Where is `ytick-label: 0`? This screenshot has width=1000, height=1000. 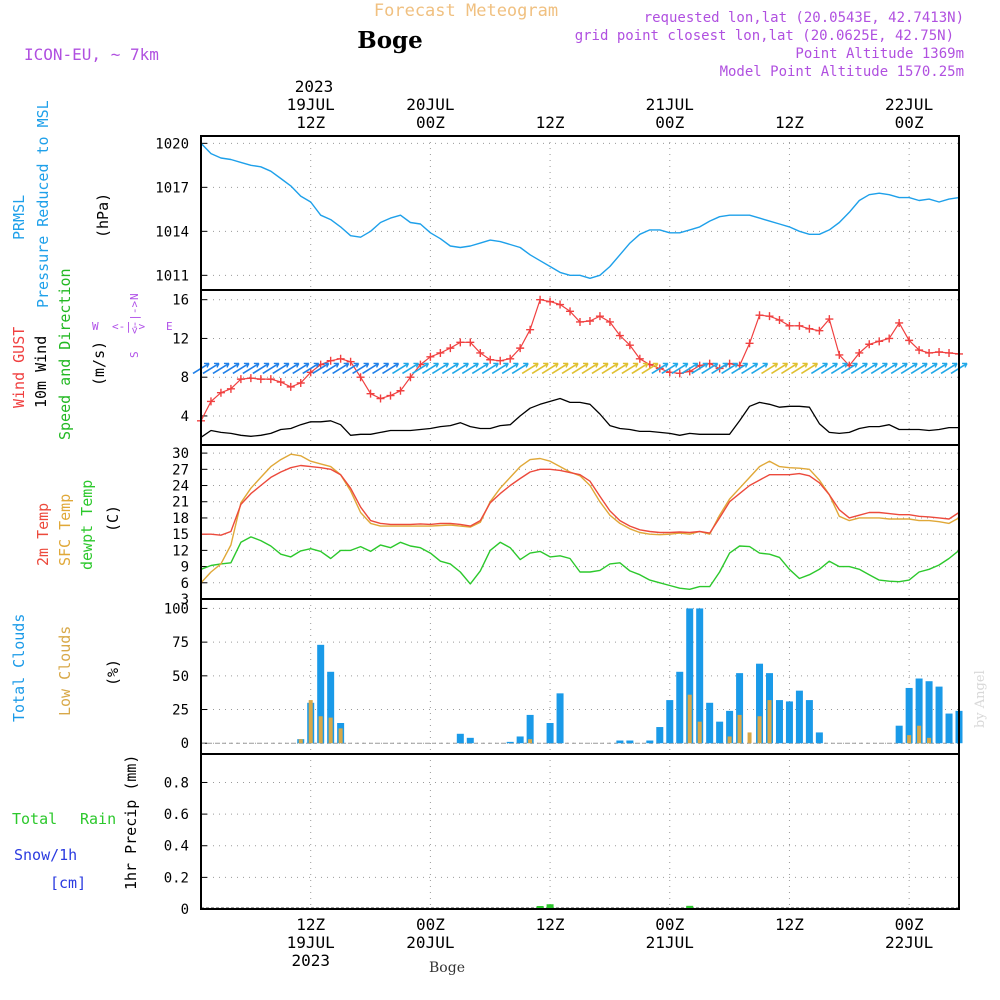 ytick-label: 0 is located at coordinates (185, 744).